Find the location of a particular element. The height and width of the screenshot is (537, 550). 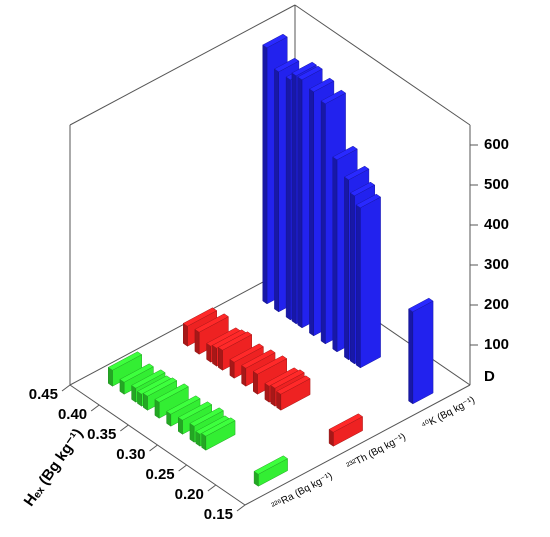

z-axis-title: D is located at coordinates (489, 376).